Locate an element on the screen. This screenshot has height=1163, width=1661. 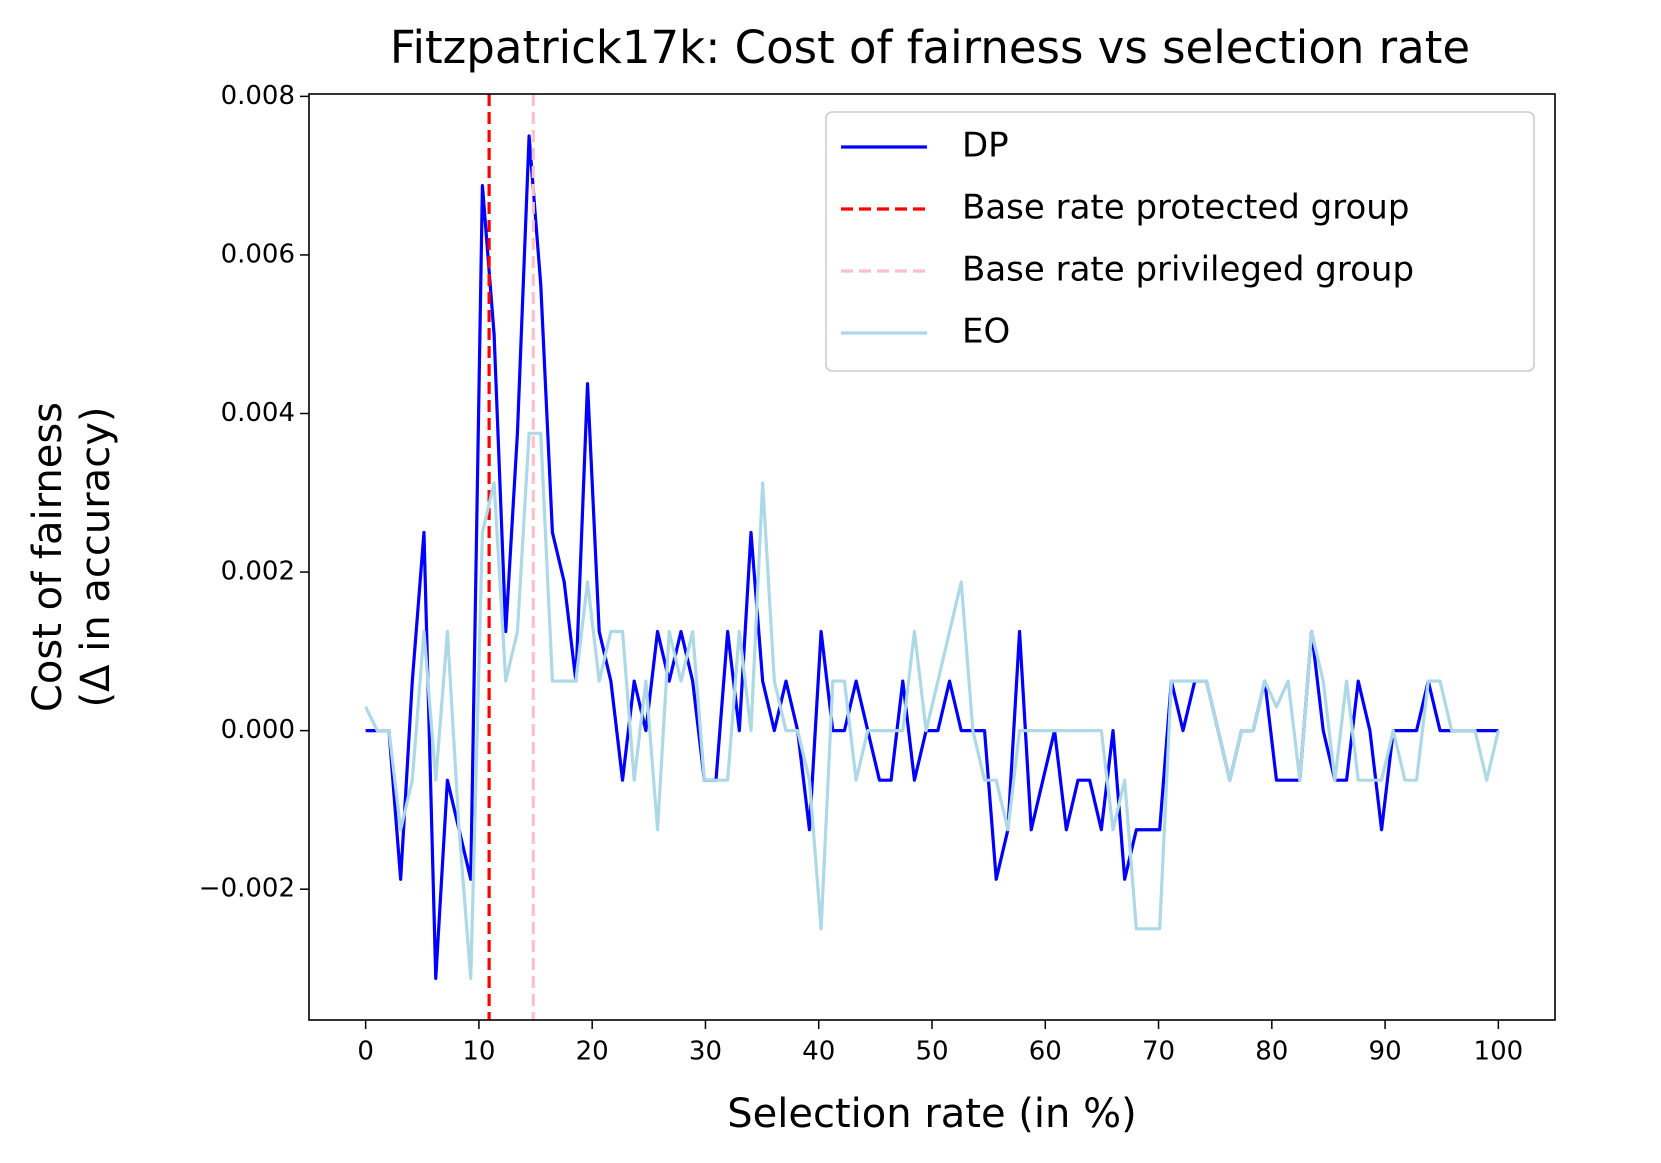
legend-label: DP is located at coordinates (985, 146).